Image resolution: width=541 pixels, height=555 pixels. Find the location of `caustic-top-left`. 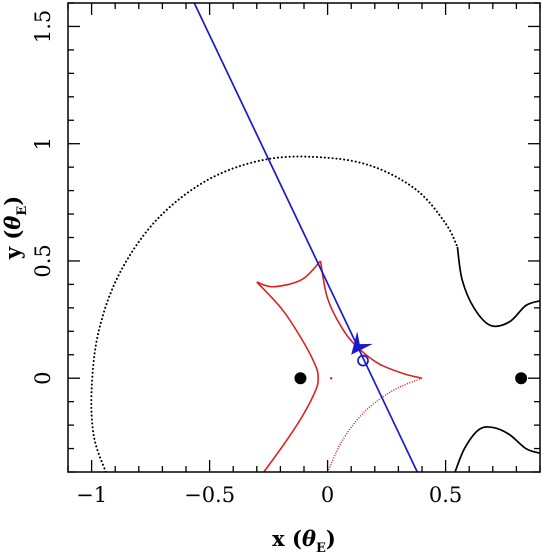

caustic-top-left is located at coordinates (289, 274).